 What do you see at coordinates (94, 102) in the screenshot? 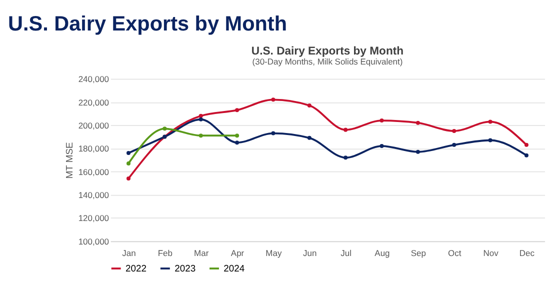
I see `y-tick-label: 220,000` at bounding box center [94, 102].